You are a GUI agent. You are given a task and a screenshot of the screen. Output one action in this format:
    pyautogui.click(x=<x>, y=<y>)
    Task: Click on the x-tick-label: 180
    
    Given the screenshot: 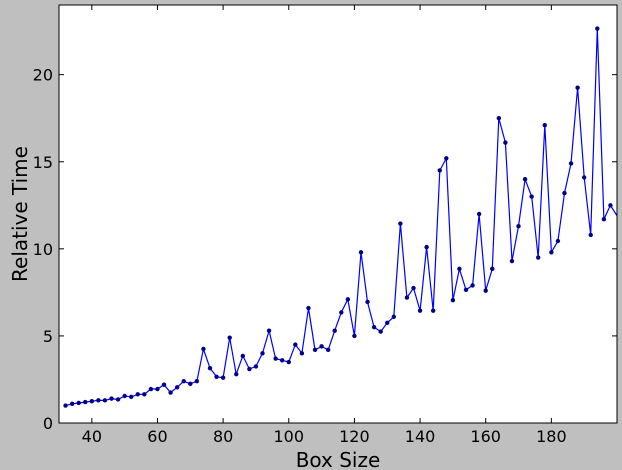 What is the action you would take?
    pyautogui.click(x=551, y=436)
    